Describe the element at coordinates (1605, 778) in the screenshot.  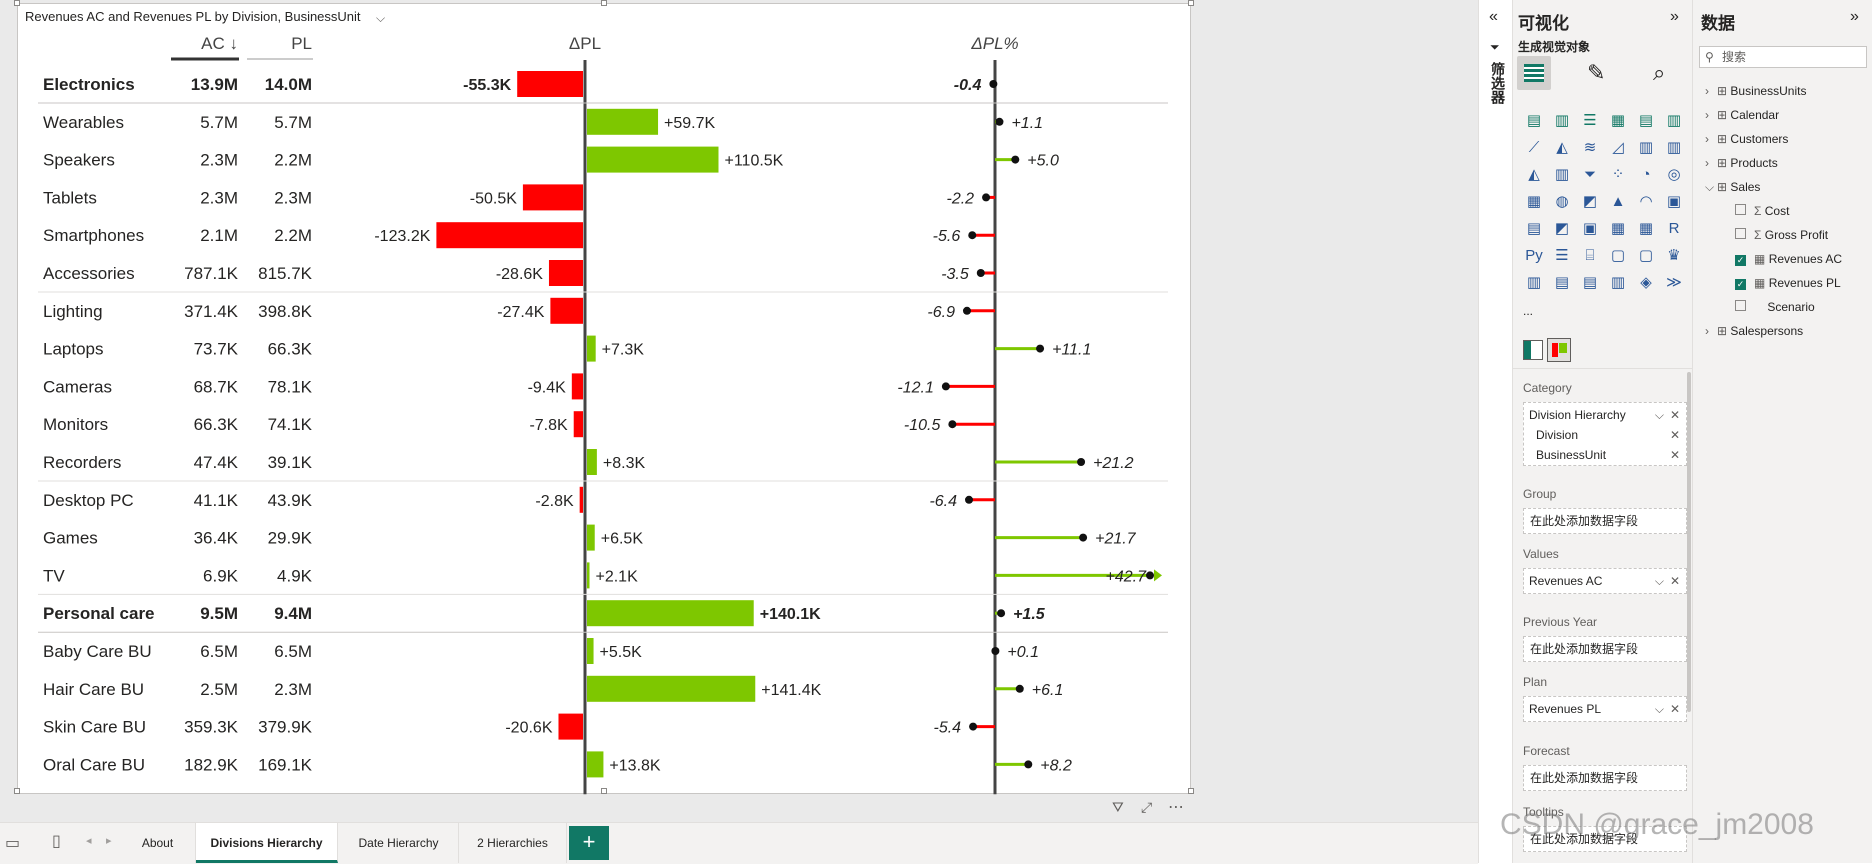
I see `forecast-well: 在此处添加数据字段` at that location.